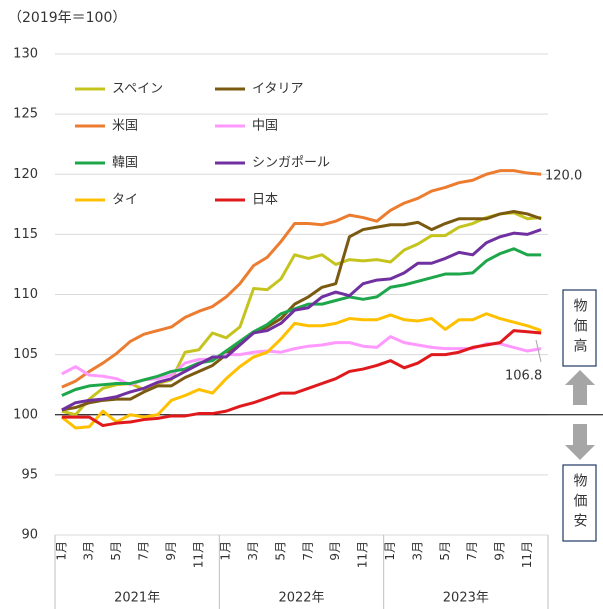 The image size is (603, 609). What do you see at coordinates (137, 598) in the screenshot?
I see `year-label: 2021年` at bounding box center [137, 598].